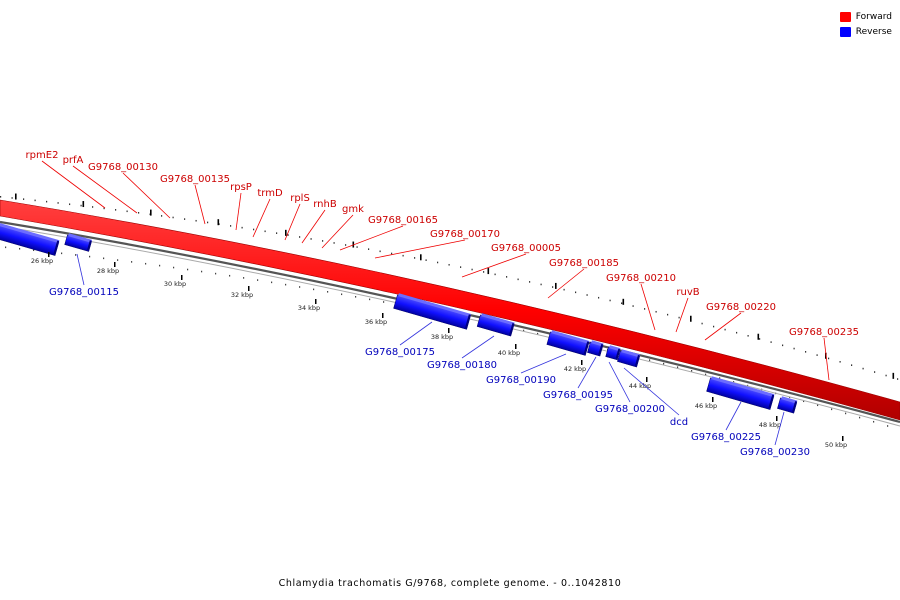  I want to click on forward-gene-label: rpsP, so click(241, 187).